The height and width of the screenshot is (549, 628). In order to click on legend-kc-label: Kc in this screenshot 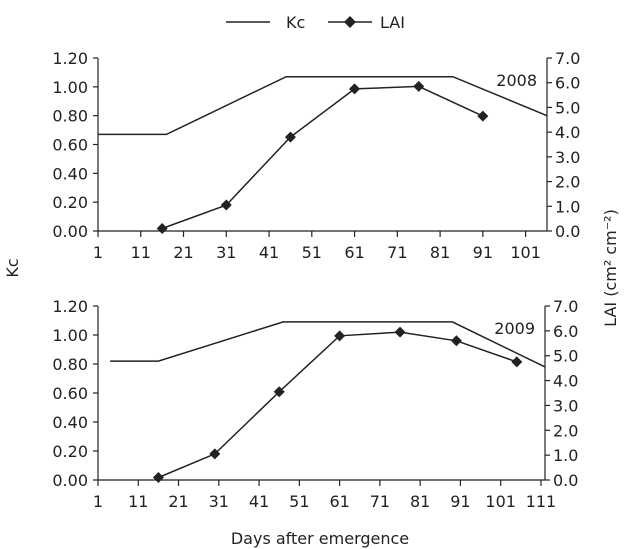, I will do `click(295, 22)`.